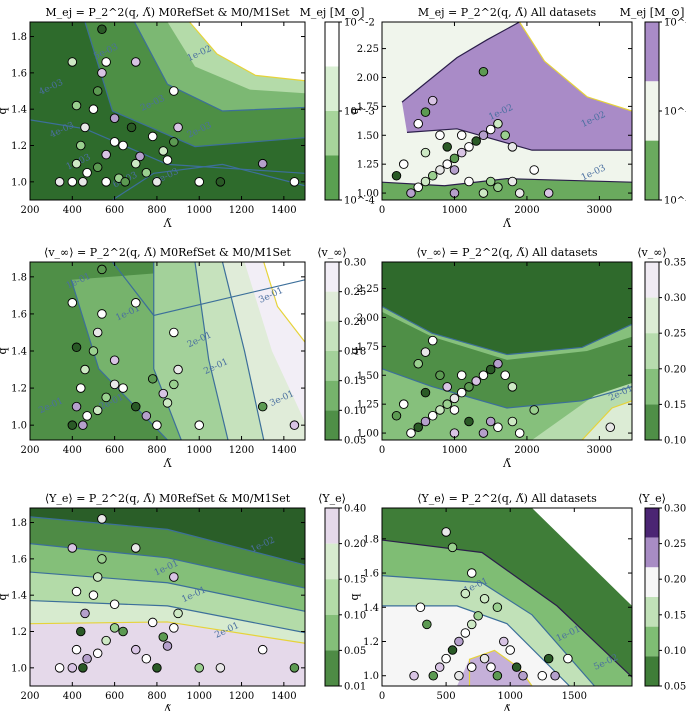 Image resolution: width=686 pixels, height=711 pixels. I want to click on colorbar-tick-label: 0.05, so click(675, 687).